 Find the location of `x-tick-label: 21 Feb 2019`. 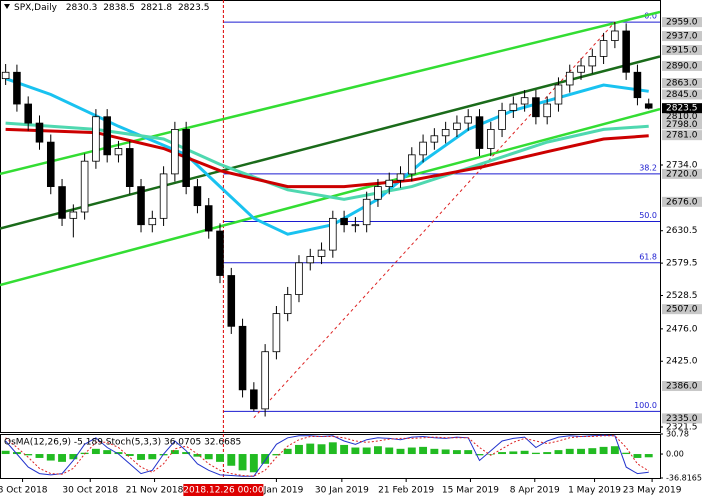

x-tick-label: 21 Feb 2019 is located at coordinates (406, 491).